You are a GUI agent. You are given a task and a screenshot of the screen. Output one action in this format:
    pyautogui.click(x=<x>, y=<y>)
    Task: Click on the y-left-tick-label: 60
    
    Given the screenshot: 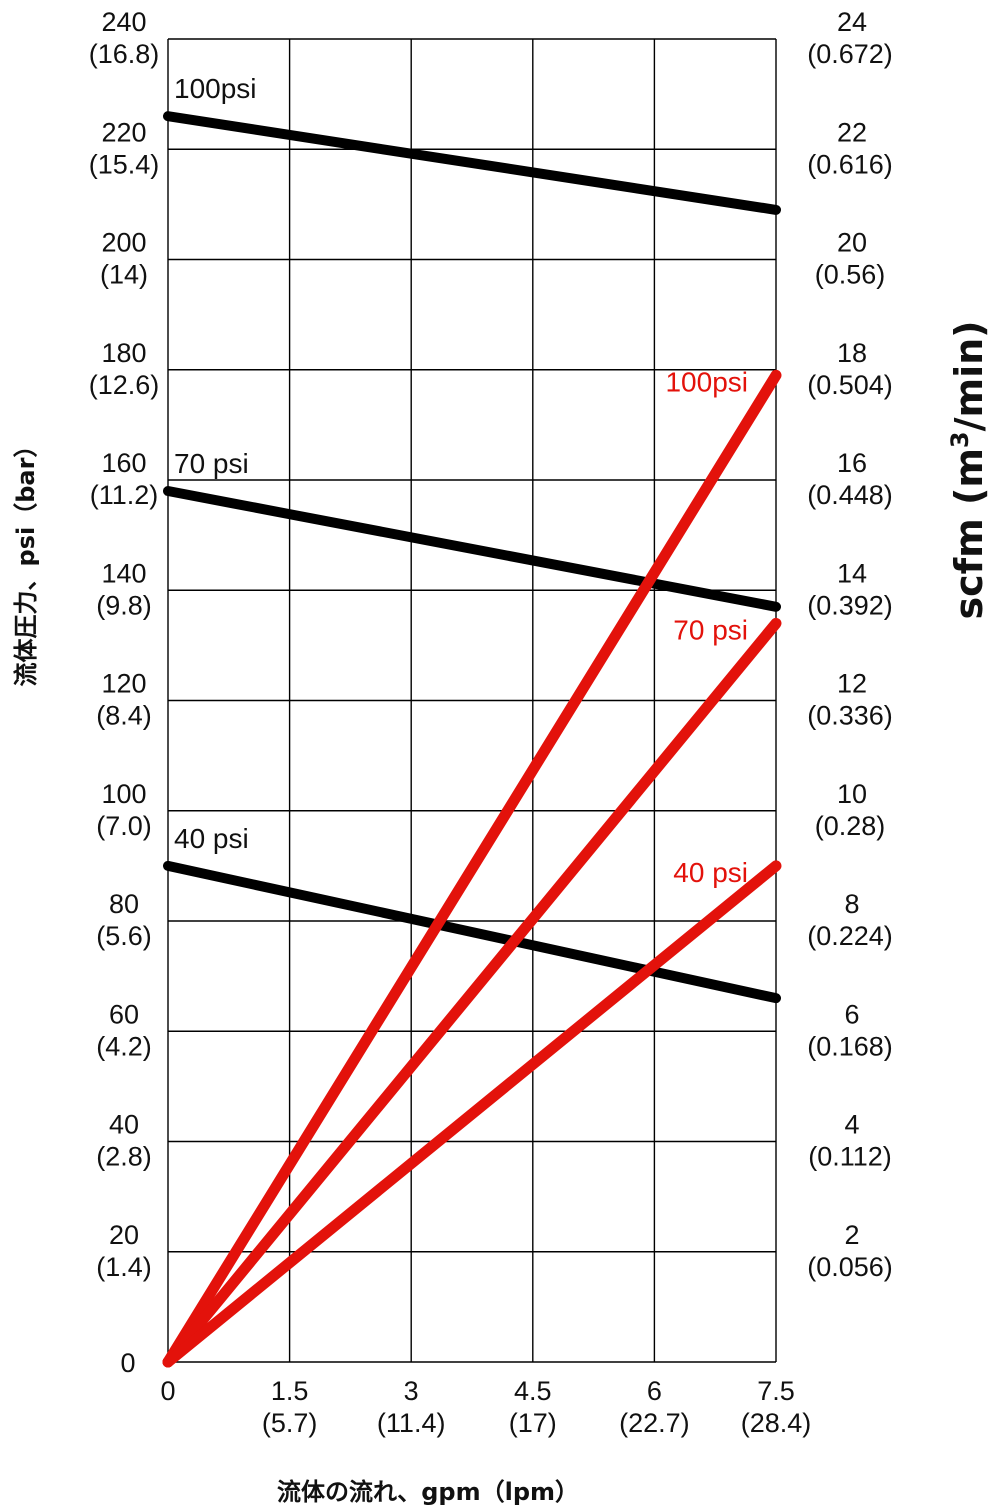 What is the action you would take?
    pyautogui.click(x=124, y=1014)
    